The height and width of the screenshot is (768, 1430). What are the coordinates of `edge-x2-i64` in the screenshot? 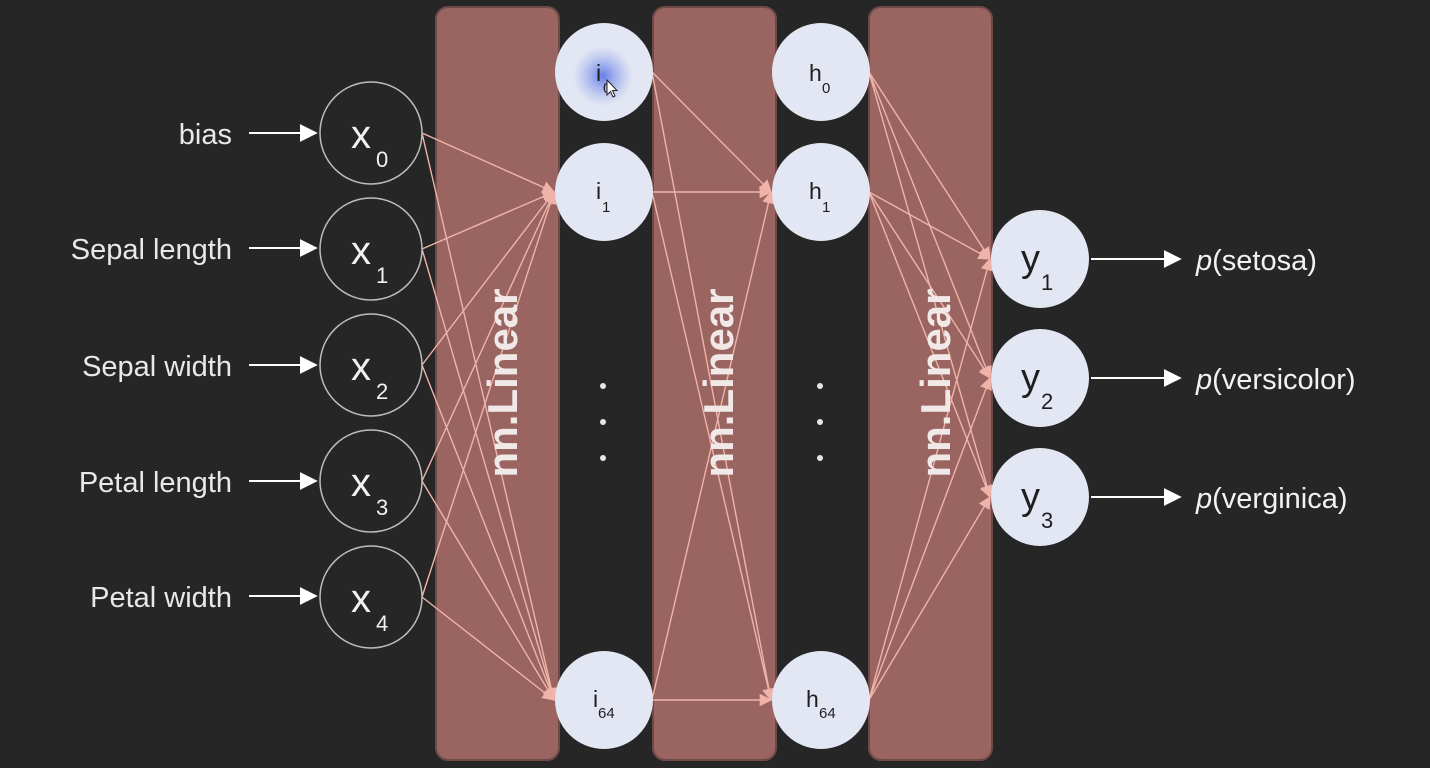 It's located at (488, 533).